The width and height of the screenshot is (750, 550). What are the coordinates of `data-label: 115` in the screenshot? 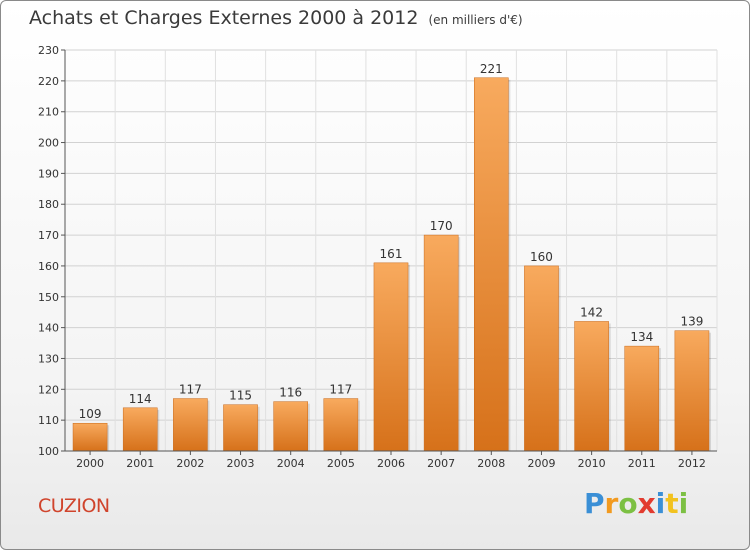 It's located at (240, 396).